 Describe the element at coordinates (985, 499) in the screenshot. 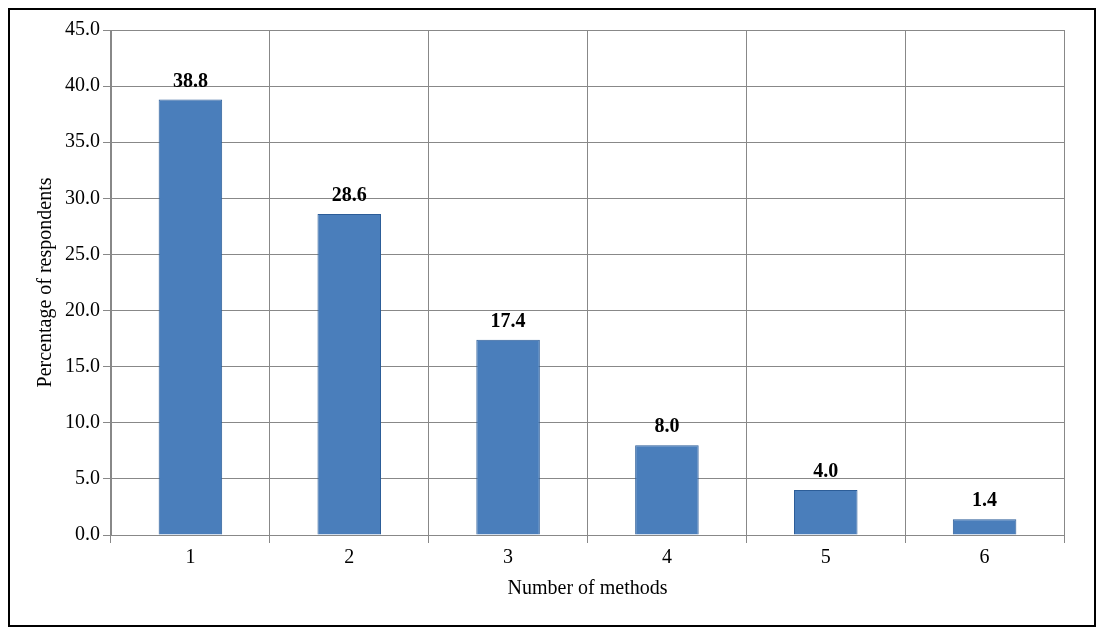

I see `data-label: 1.4` at that location.